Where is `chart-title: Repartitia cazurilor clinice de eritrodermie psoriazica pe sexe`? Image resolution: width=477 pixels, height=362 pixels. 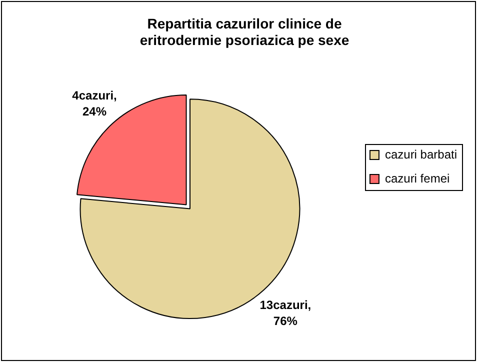
chart-title: Repartitia cazurilor clinice de eritrodermie psoriazica pe sexe is located at coordinates (245, 31).